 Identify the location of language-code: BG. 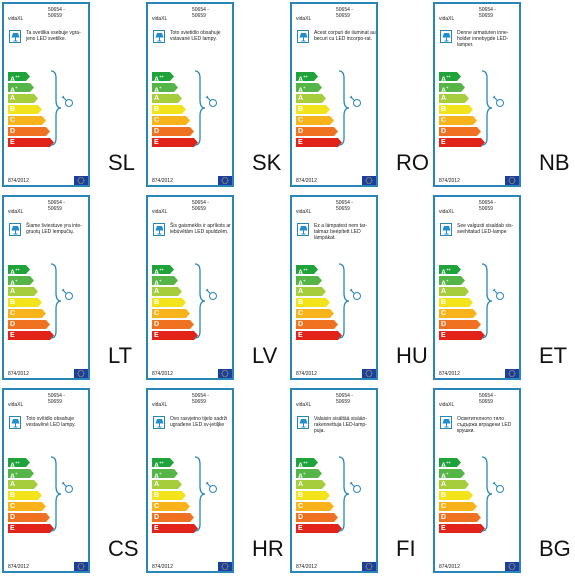
(555, 548).